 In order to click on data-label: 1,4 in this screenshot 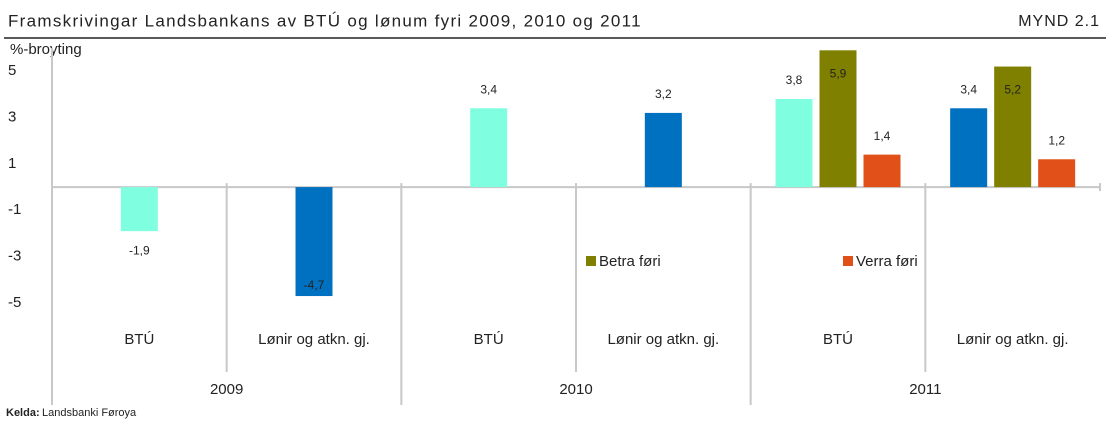, I will do `click(882, 136)`.